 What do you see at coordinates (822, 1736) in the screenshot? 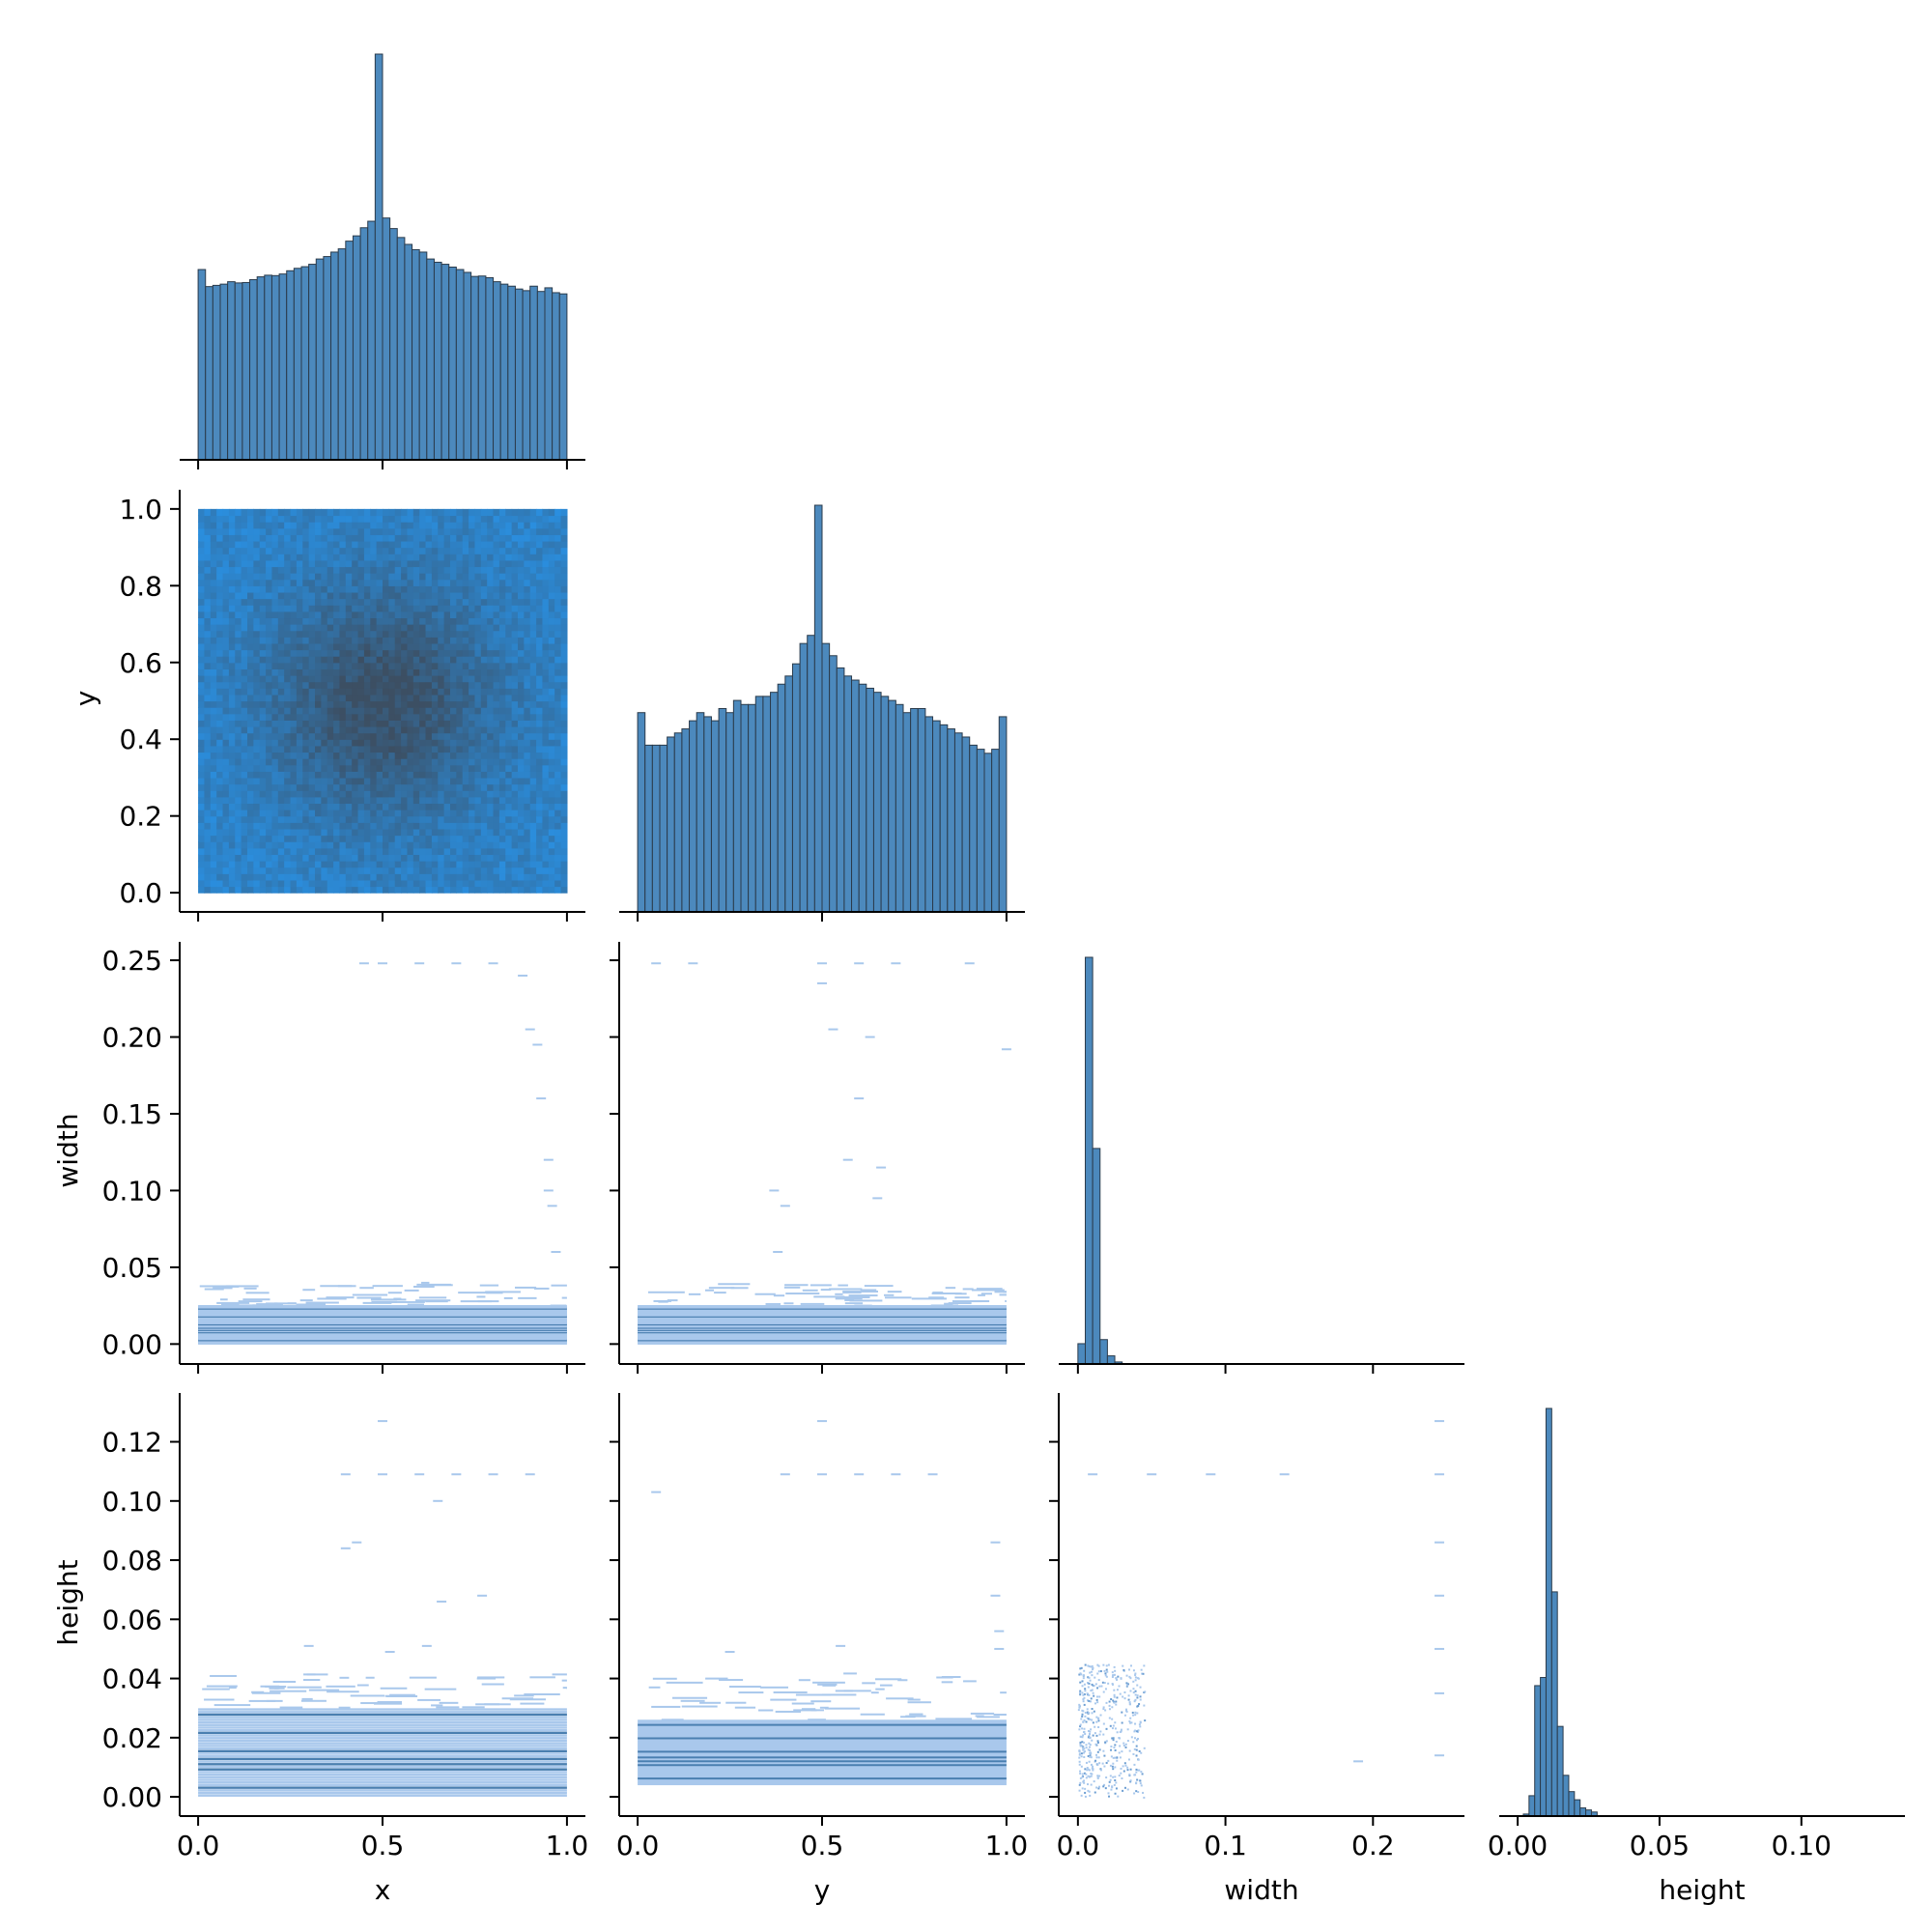
I see `hist2d-band` at bounding box center [822, 1736].